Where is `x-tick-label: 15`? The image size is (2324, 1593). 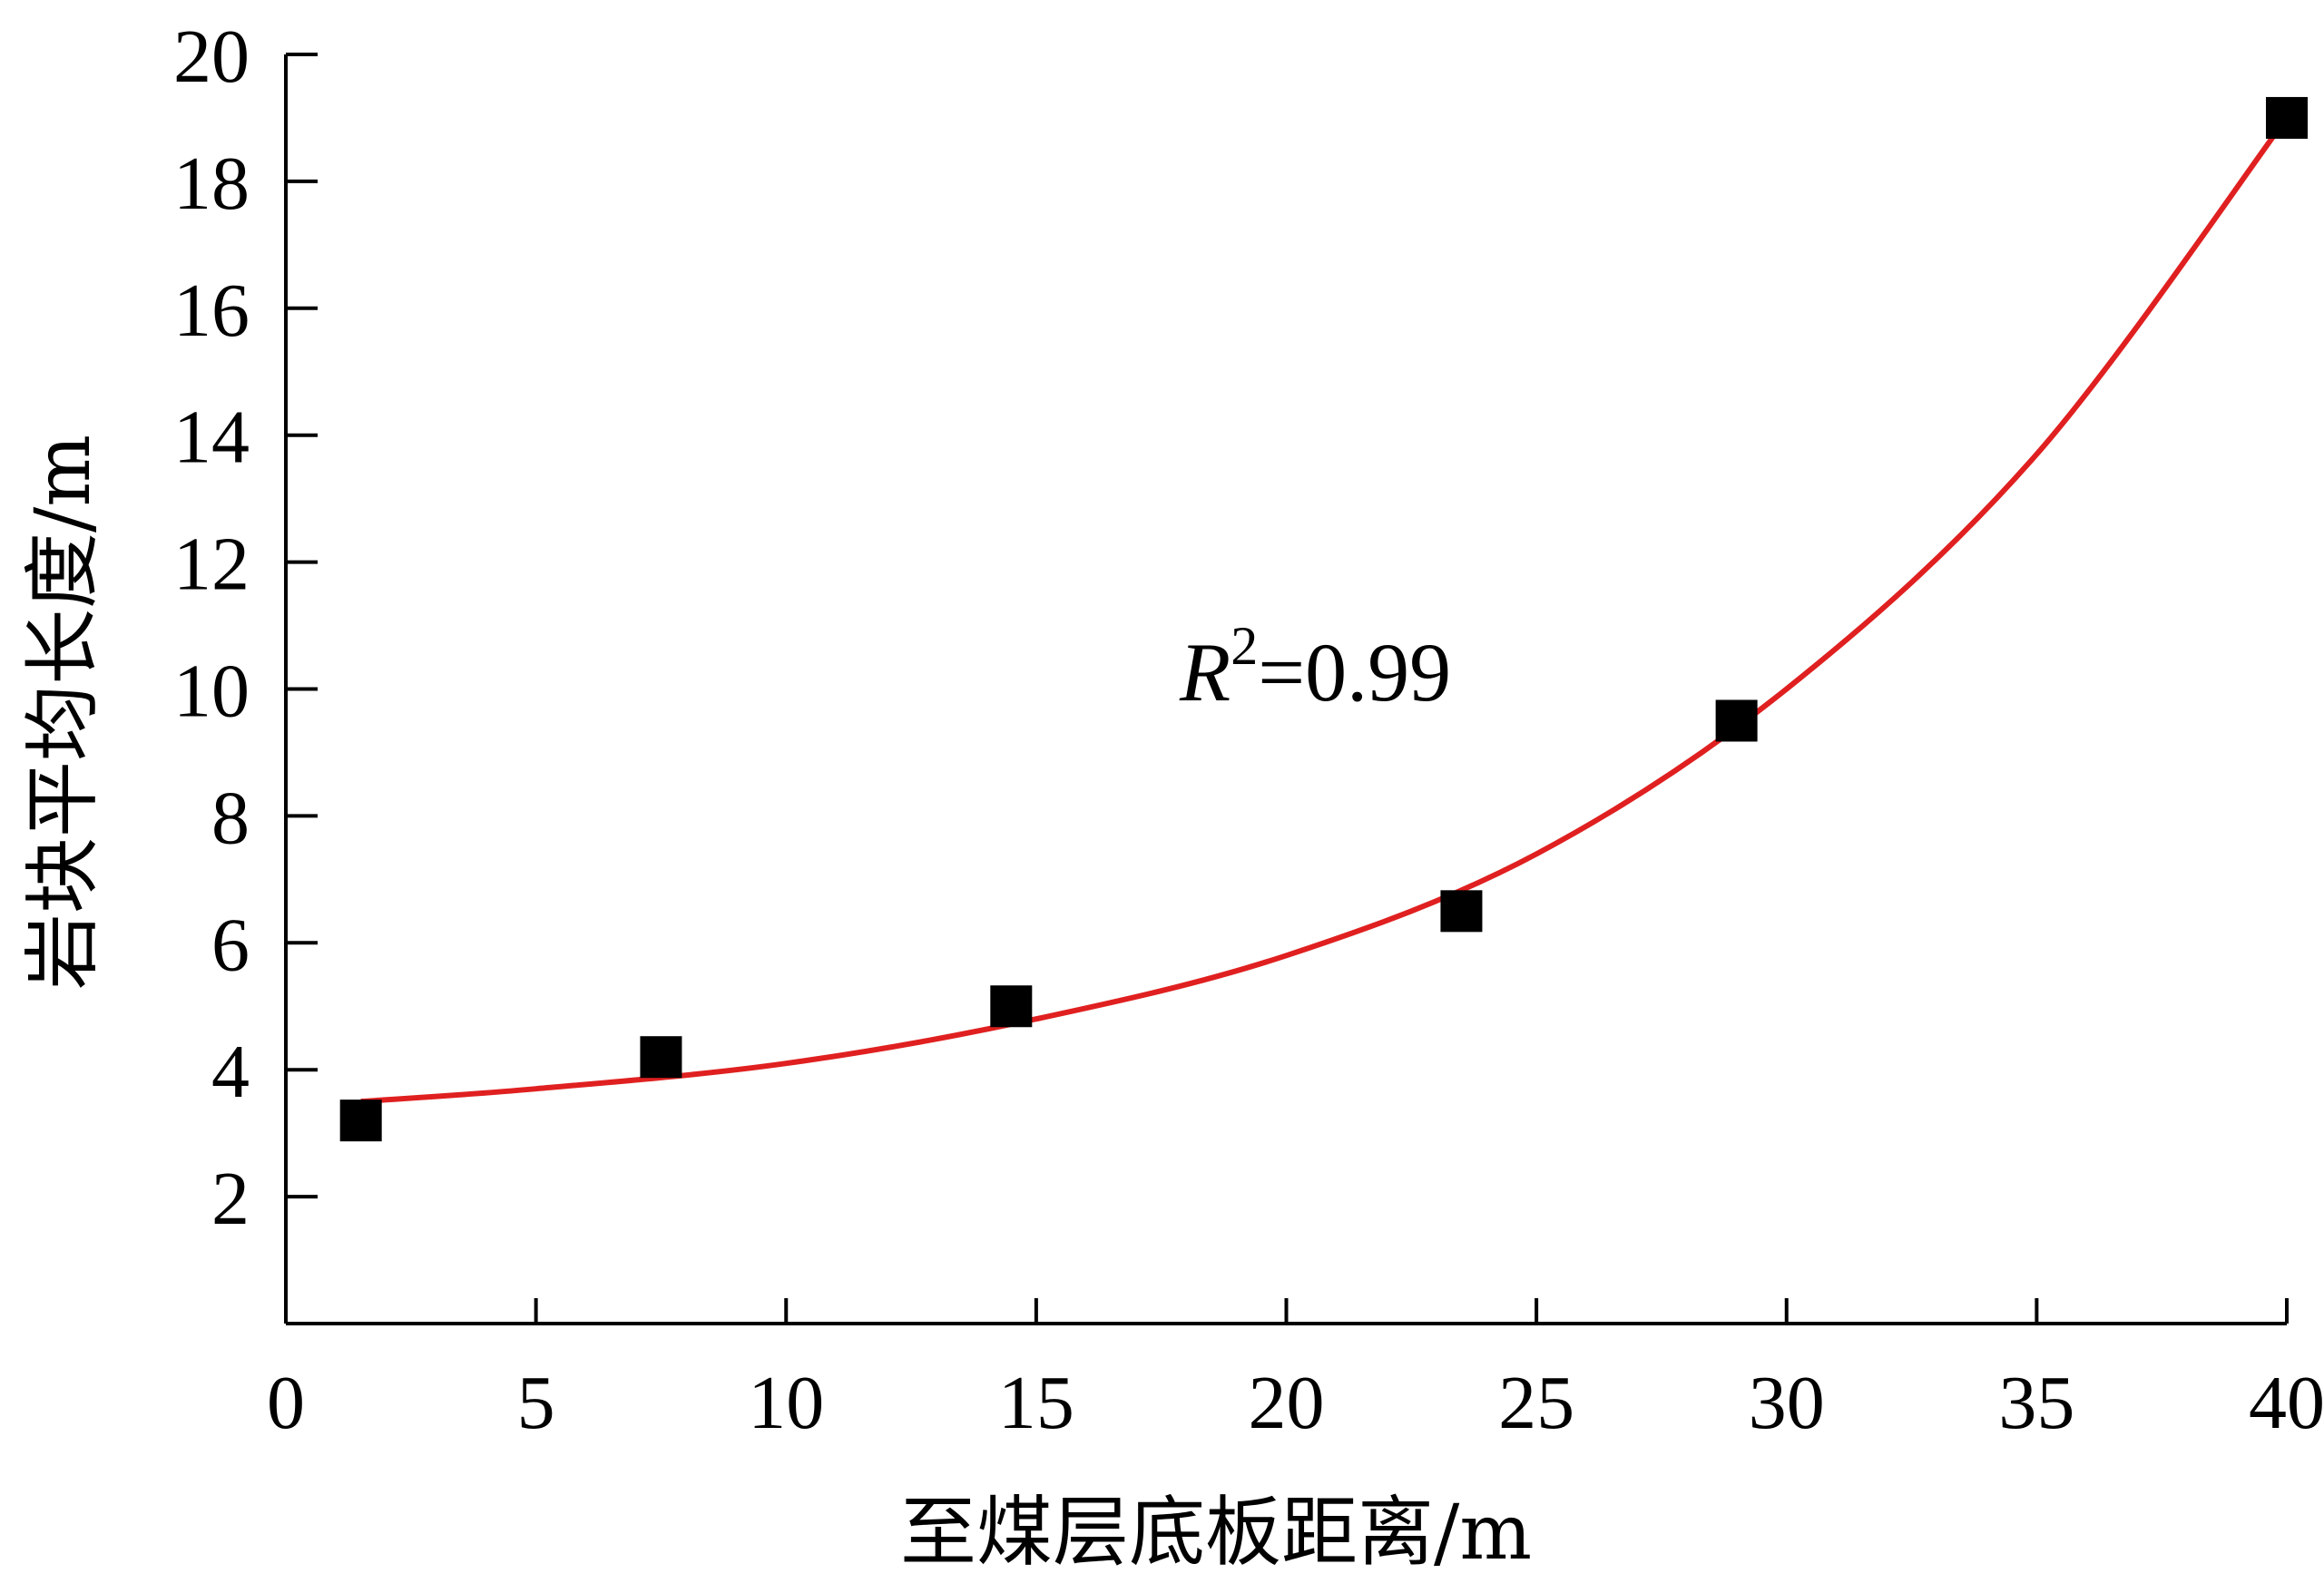 x-tick-label: 15 is located at coordinates (1036, 1403).